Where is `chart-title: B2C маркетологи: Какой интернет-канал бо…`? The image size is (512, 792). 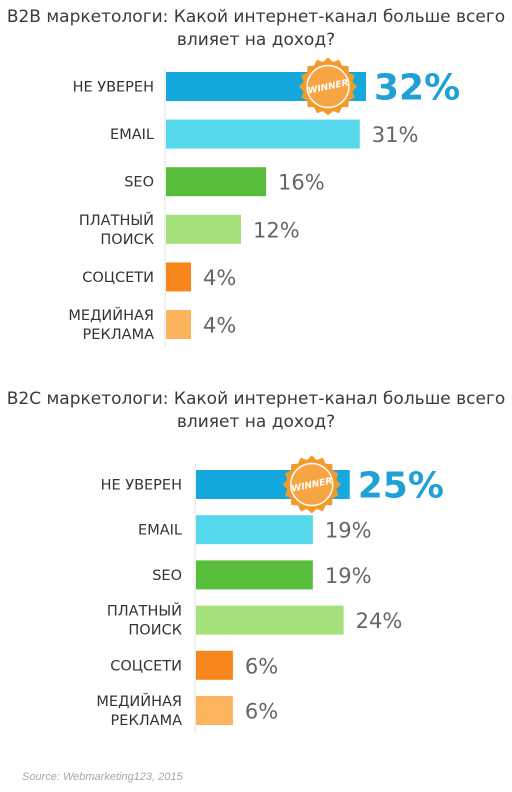 chart-title: B2C маркетологи: Какой интернет-канал бо… is located at coordinates (256, 410).